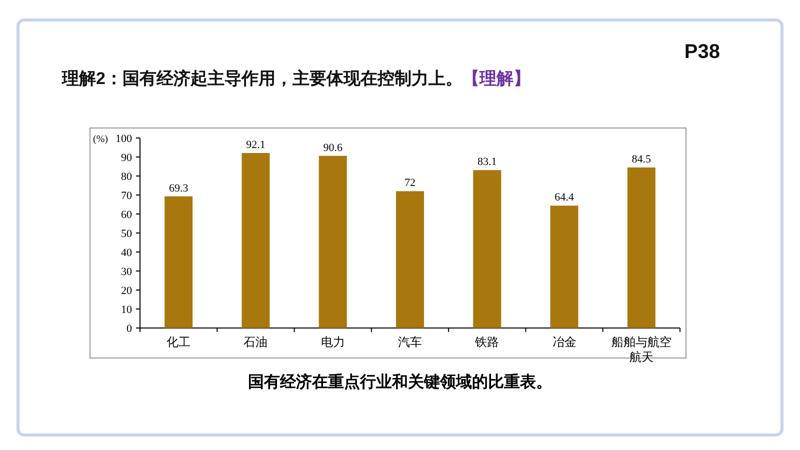 The height and width of the screenshot is (450, 800). What do you see at coordinates (332, 342) in the screenshot?
I see `x-tick-label: 电力` at bounding box center [332, 342].